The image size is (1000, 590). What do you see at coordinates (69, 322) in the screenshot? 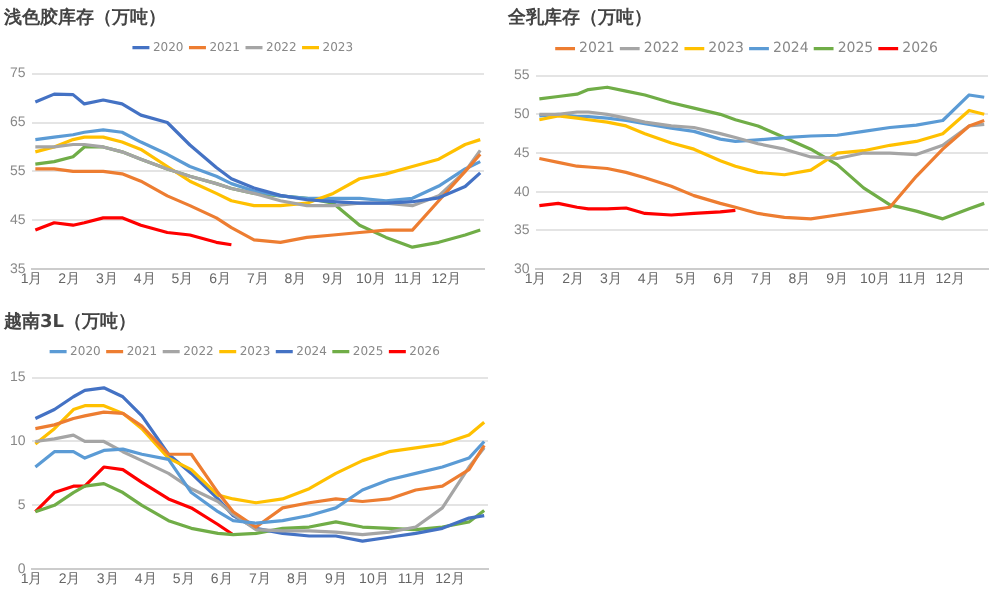
I see `chart-title: 越南3L（万吨）` at bounding box center [69, 322].